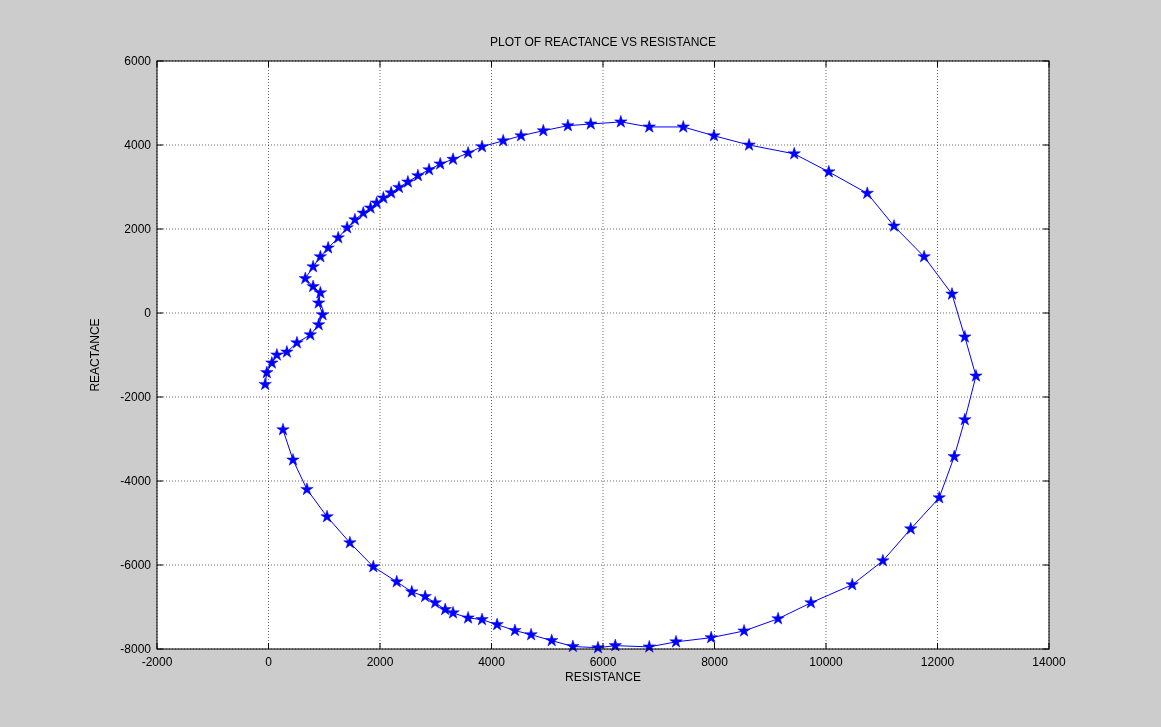 The height and width of the screenshot is (727, 1161). What do you see at coordinates (603, 42) in the screenshot?
I see `chart-title: PLOT OF REACTANCE VS RESISTANCE` at bounding box center [603, 42].